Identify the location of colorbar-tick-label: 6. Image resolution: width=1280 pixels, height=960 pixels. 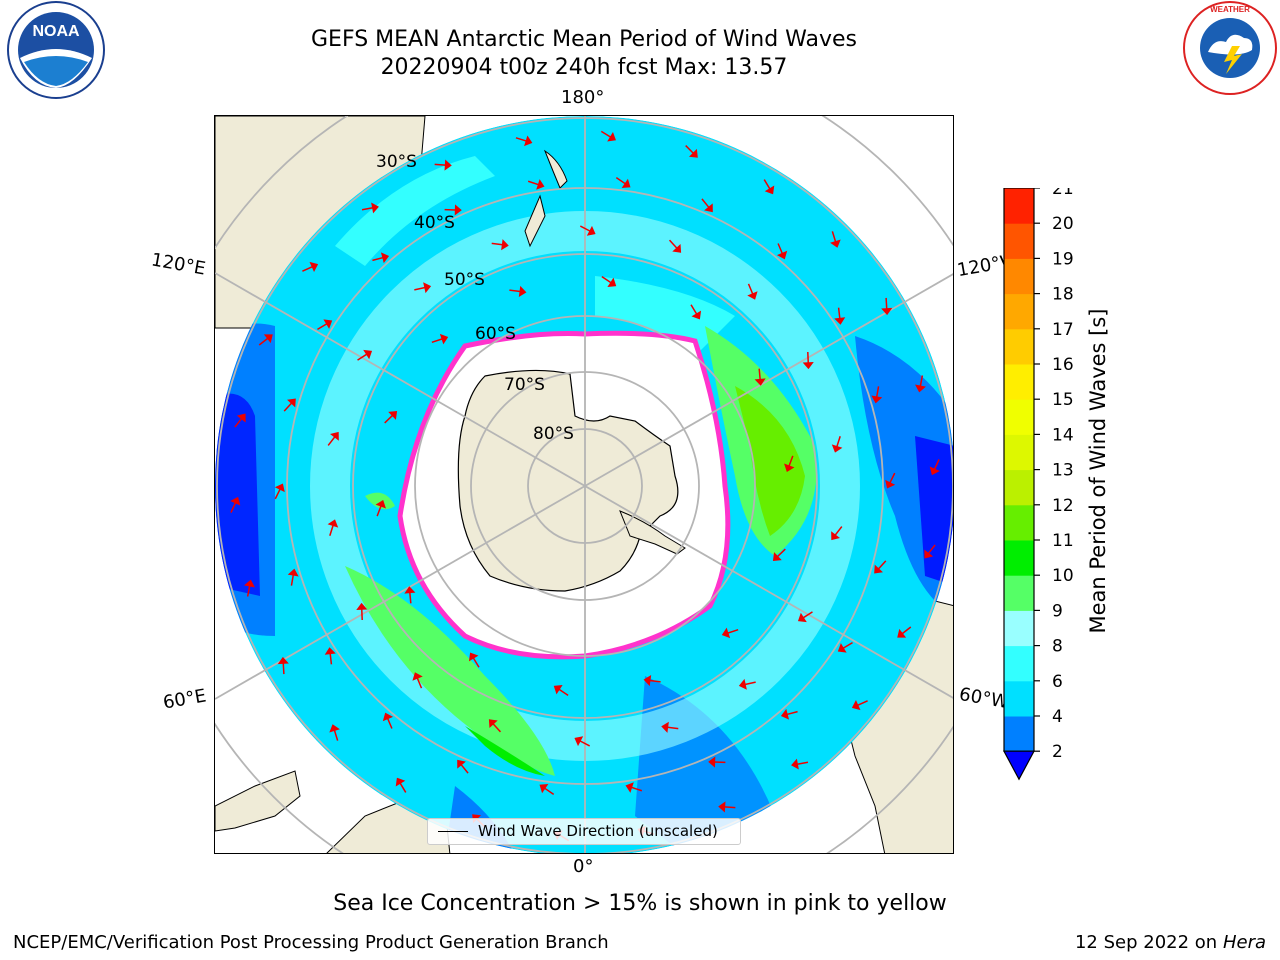
(1057, 682).